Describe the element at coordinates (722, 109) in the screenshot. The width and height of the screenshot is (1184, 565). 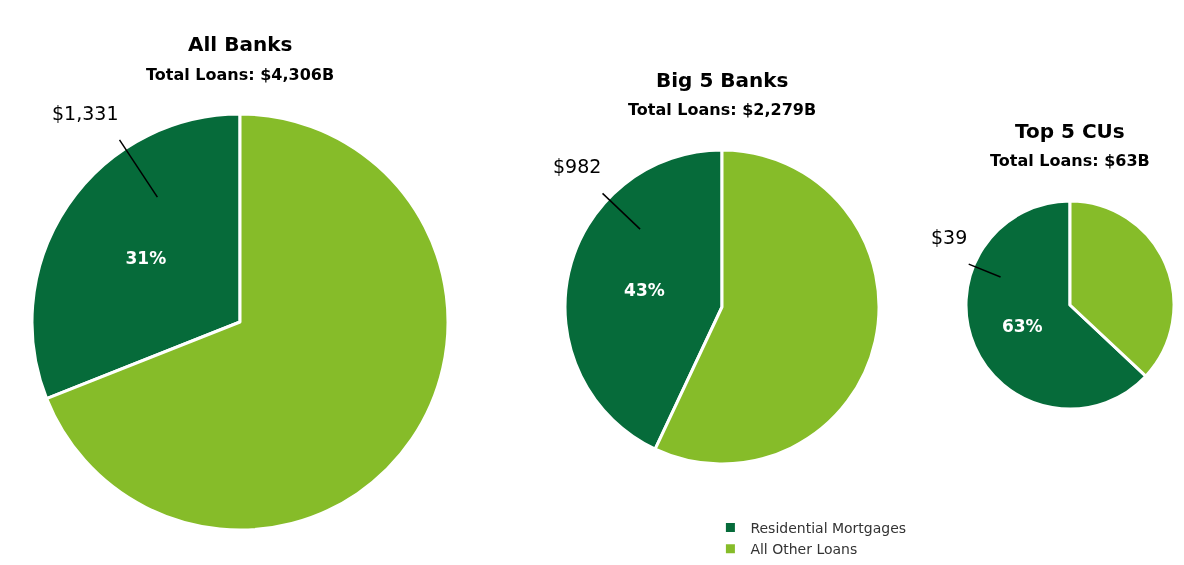
I see `chart-subtitle: Total Loans: $2,279B` at that location.